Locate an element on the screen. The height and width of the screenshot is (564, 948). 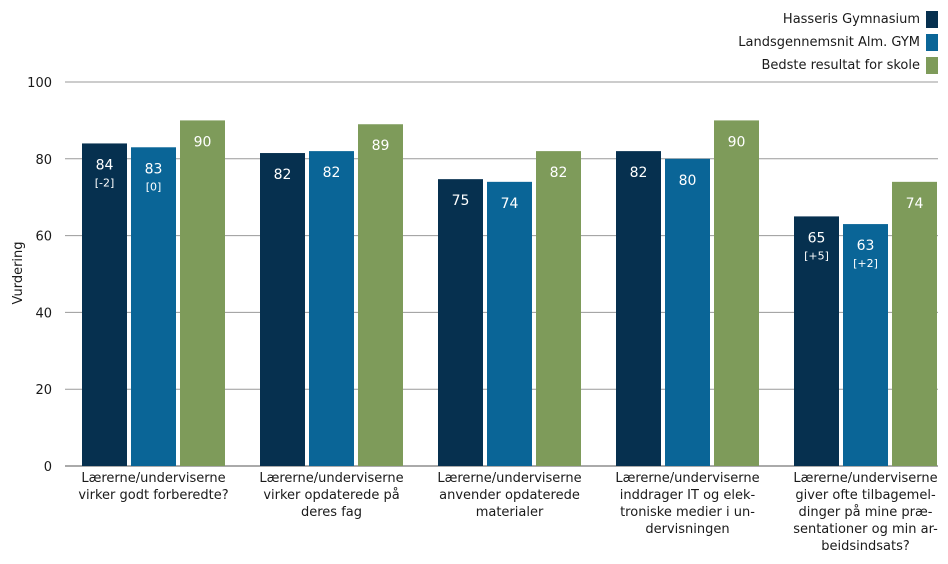
legend-label: Landsgennemsnit Alm. GYM is located at coordinates (829, 42).